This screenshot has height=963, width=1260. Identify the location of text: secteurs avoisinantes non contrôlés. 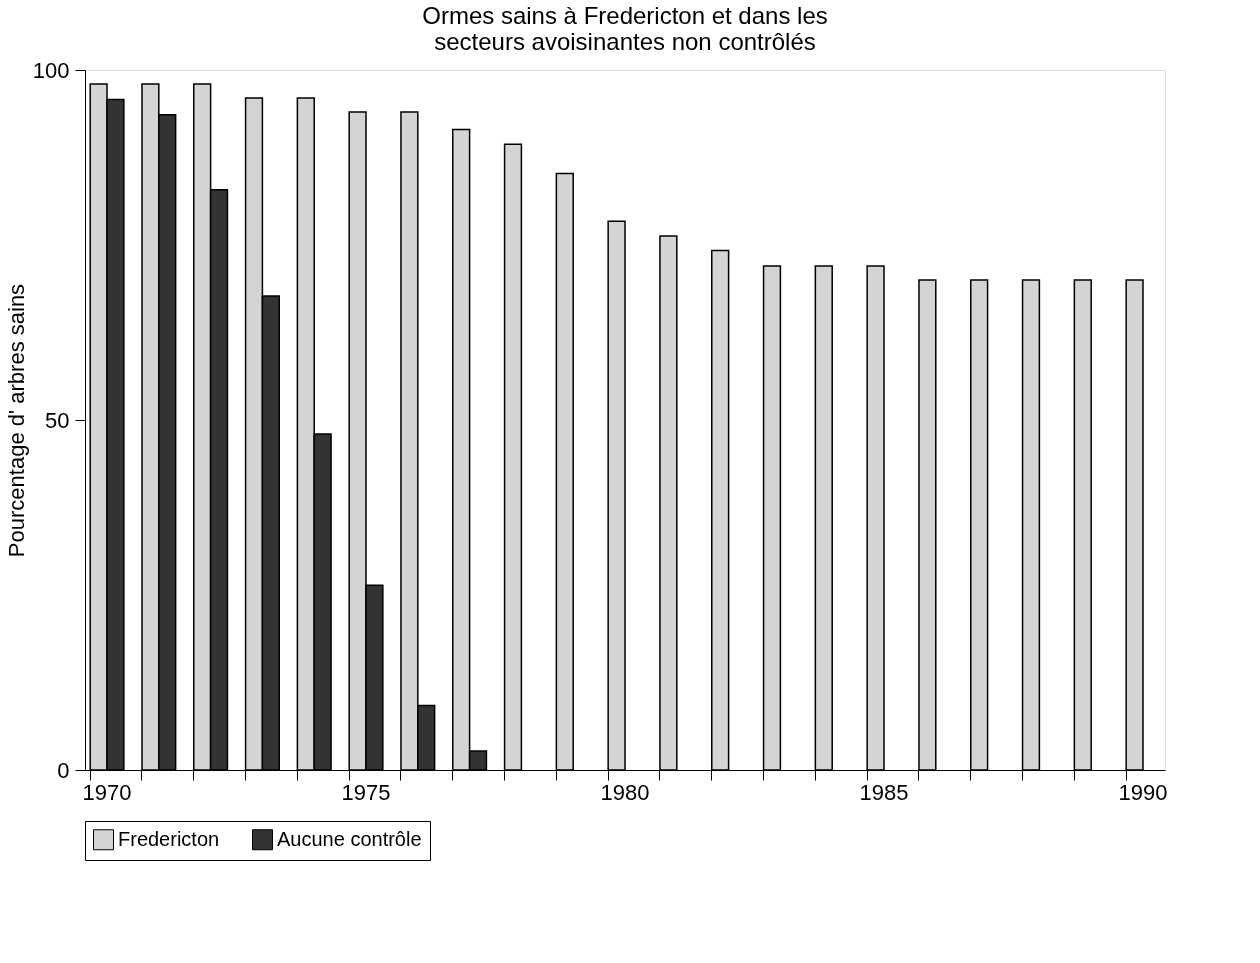
(625, 41).